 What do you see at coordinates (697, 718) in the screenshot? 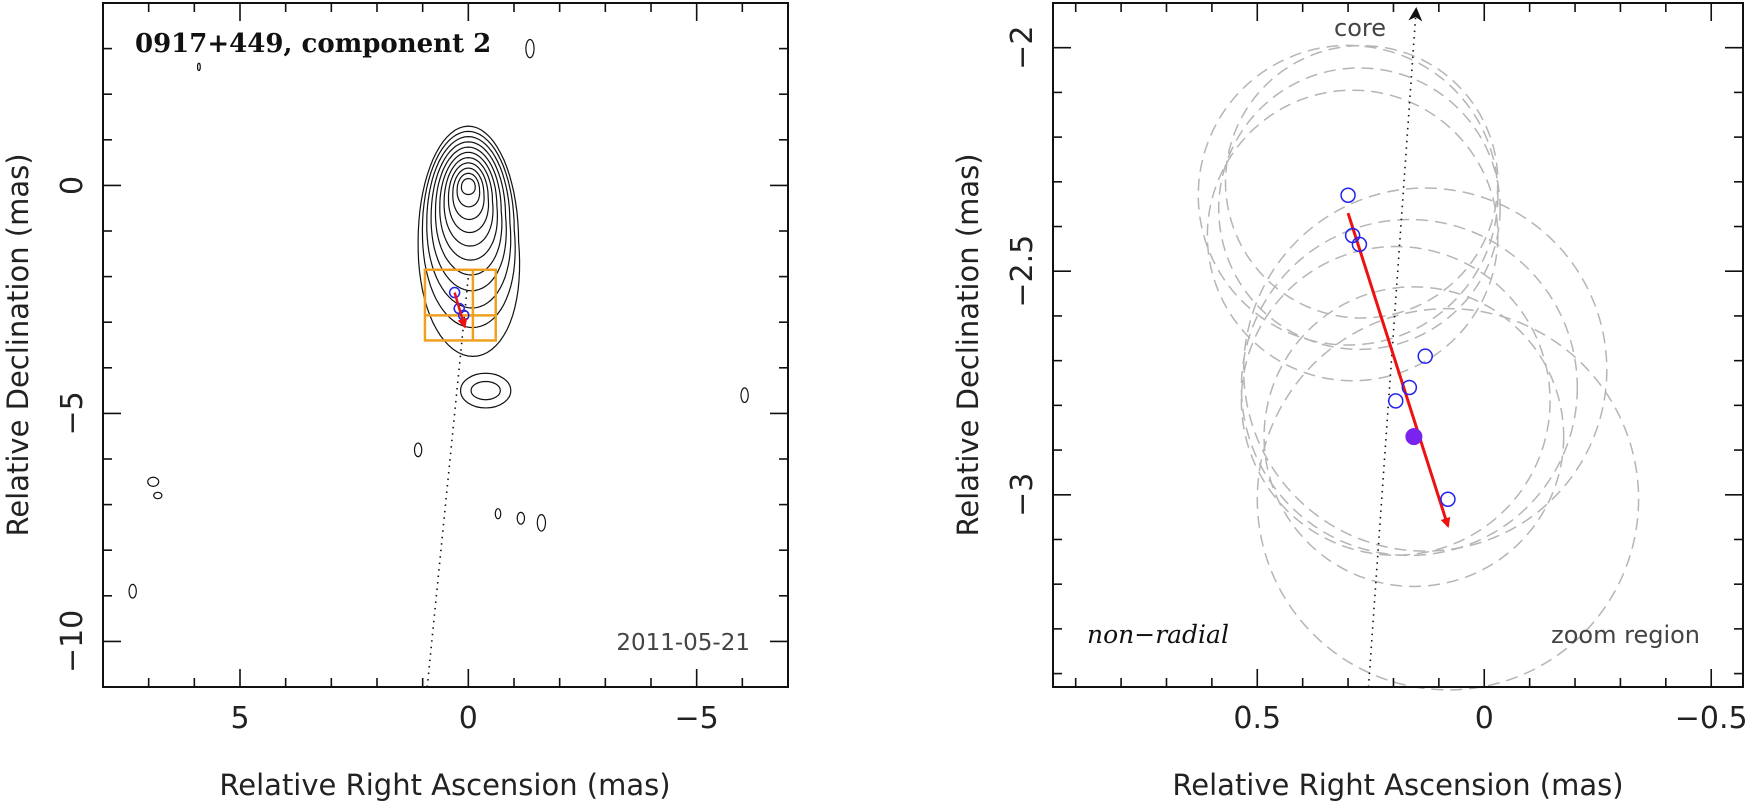
I see `left-x-tick-label: −5` at bounding box center [697, 718].